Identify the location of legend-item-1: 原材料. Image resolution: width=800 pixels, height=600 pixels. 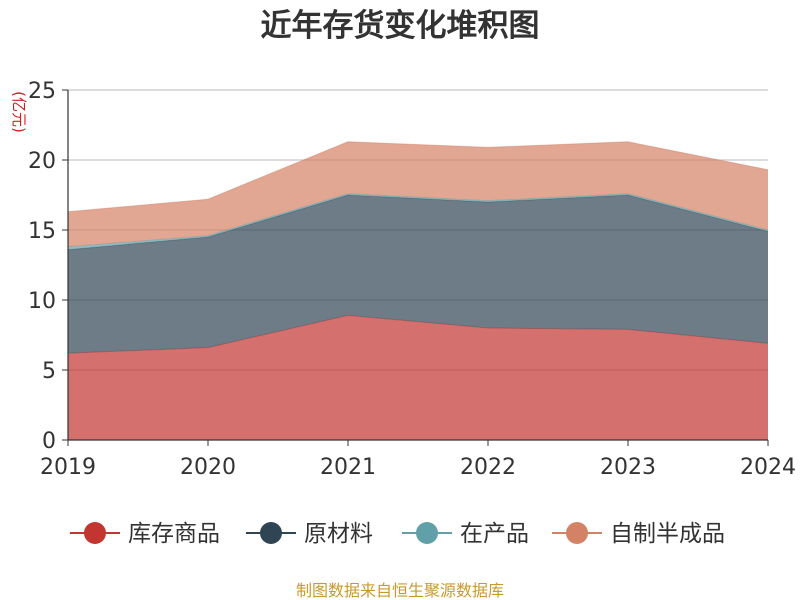
(309, 534).